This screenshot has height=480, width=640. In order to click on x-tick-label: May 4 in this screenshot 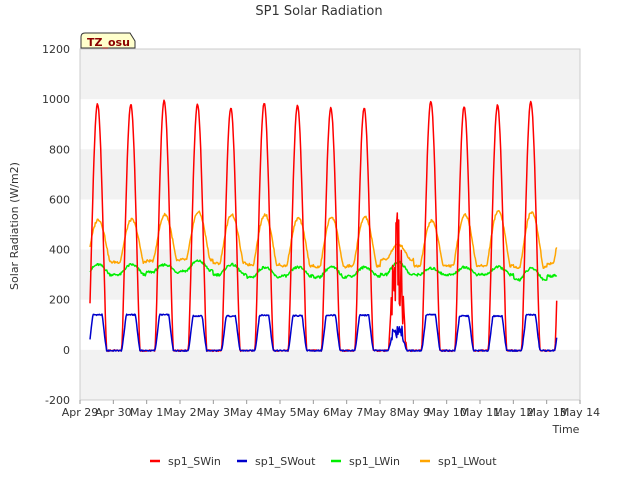, I will do `click(246, 412)`.